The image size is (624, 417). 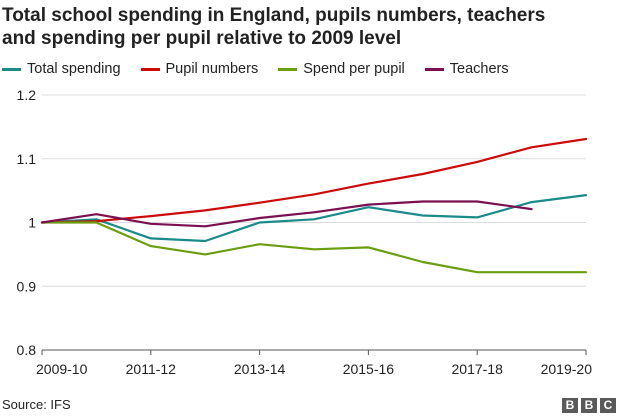 What do you see at coordinates (11, 69) in the screenshot?
I see `legend-swatch-total-spending` at bounding box center [11, 69].